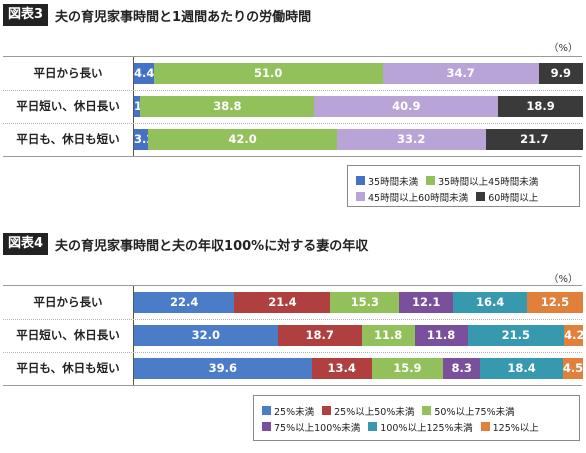 The width and height of the screenshot is (586, 453). I want to click on bar-row: 平日短い、休日長い1.438.840.918.9, so click(293, 106).